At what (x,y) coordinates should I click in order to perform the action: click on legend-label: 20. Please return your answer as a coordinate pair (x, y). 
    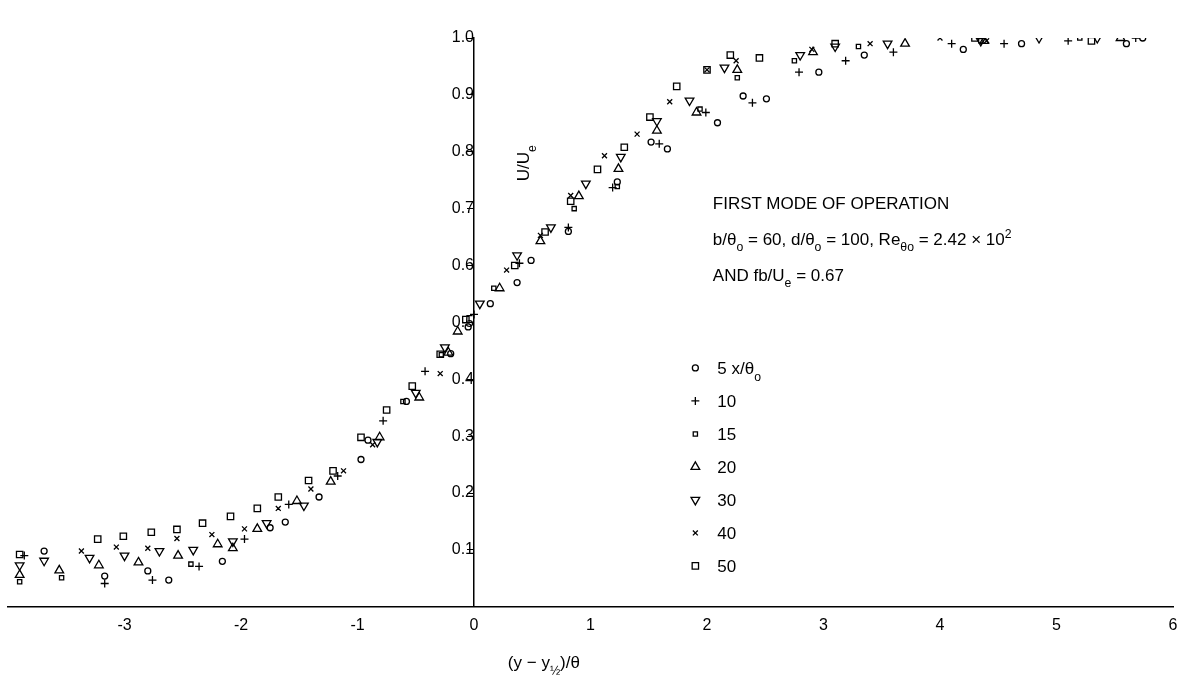
    Looking at the image, I should click on (727, 467).